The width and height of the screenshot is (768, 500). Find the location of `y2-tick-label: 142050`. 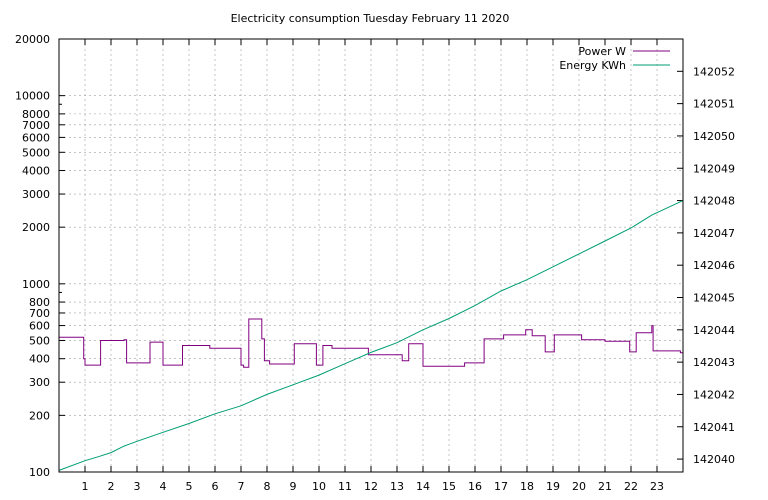

y2-tick-label: 142050 is located at coordinates (714, 136).